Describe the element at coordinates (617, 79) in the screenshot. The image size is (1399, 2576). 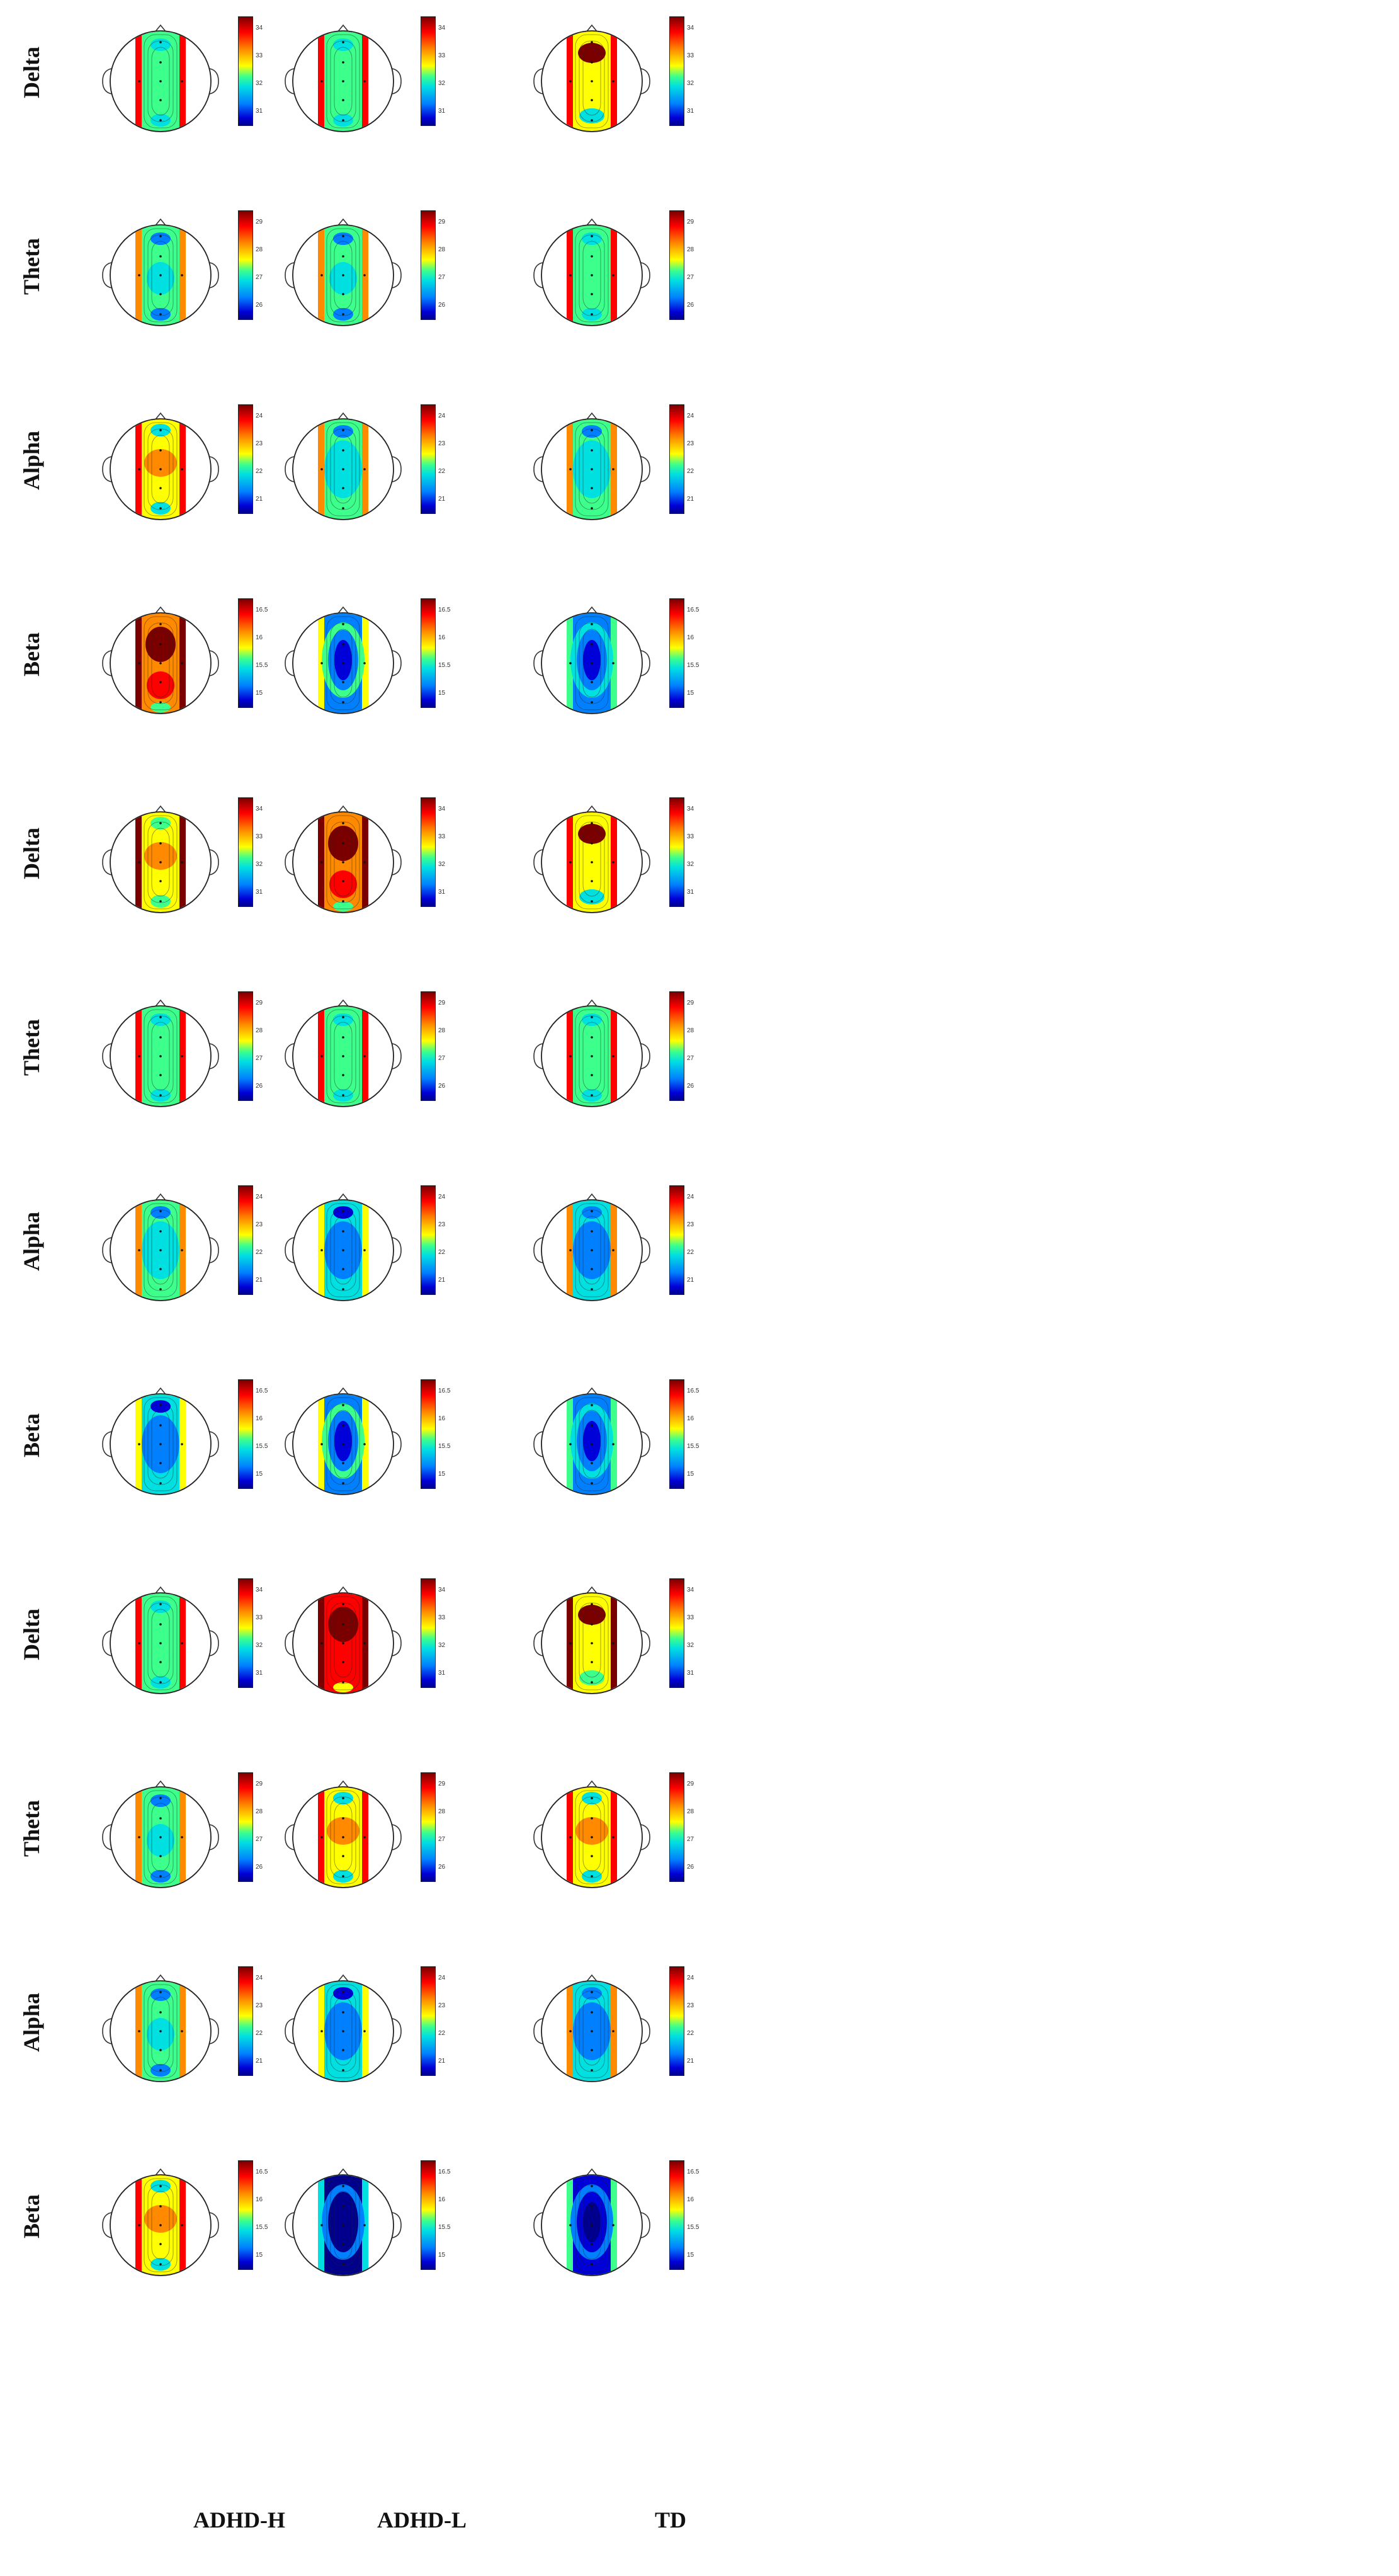
I see `topo-map-td-delta: 34 33 32 31` at that location.